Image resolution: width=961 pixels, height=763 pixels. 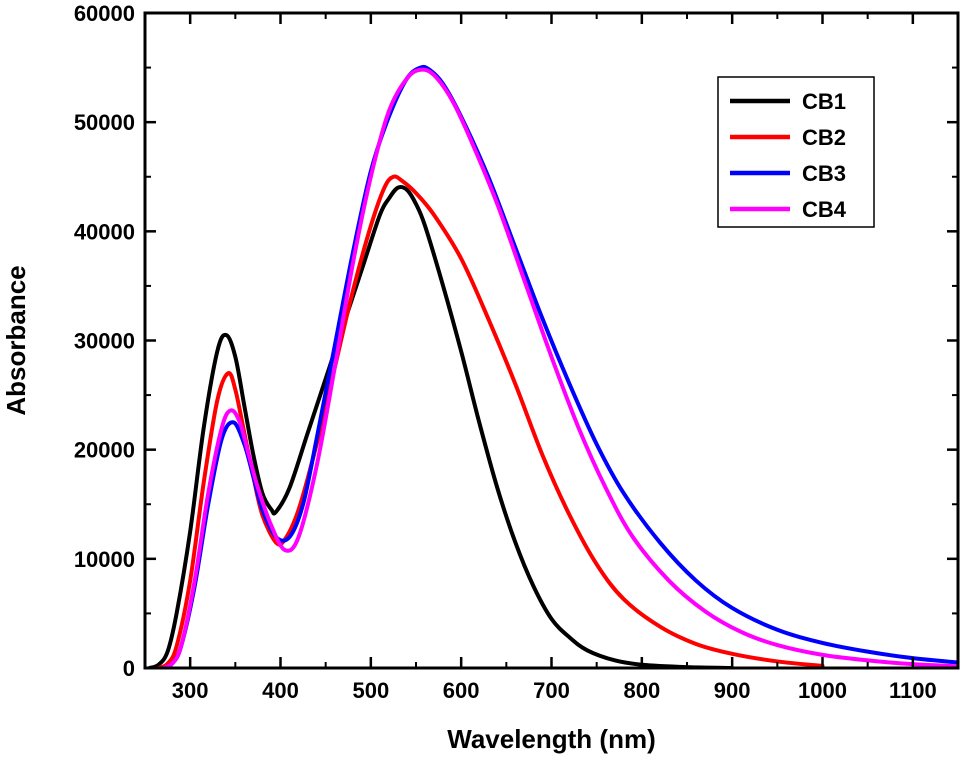 What do you see at coordinates (641, 690) in the screenshot?
I see `x-tick-label: 800` at bounding box center [641, 690].